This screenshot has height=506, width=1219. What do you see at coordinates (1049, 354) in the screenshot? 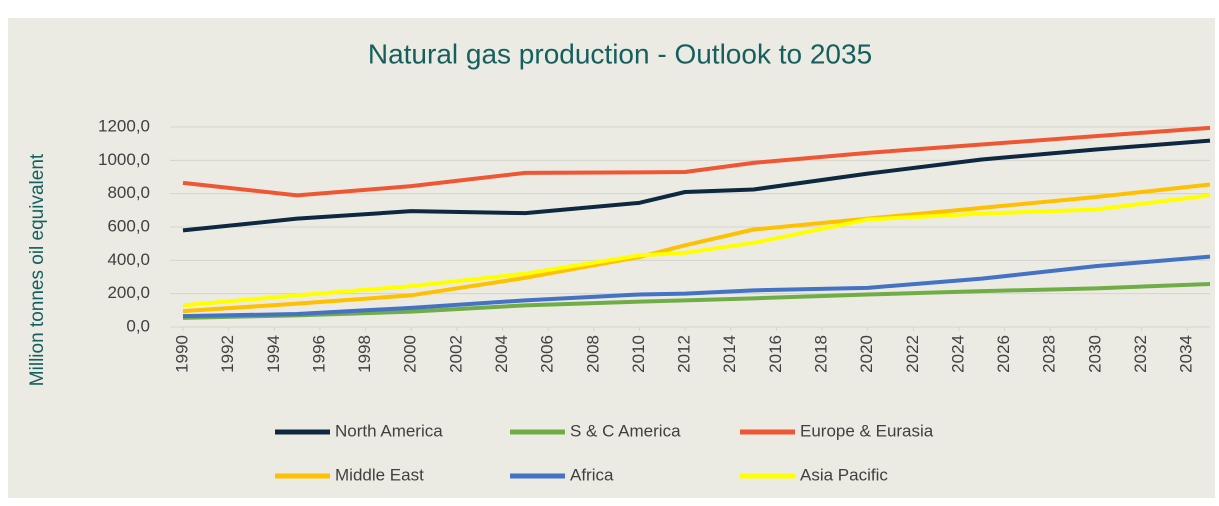
I see `x-tick-label: 2028` at bounding box center [1049, 354].